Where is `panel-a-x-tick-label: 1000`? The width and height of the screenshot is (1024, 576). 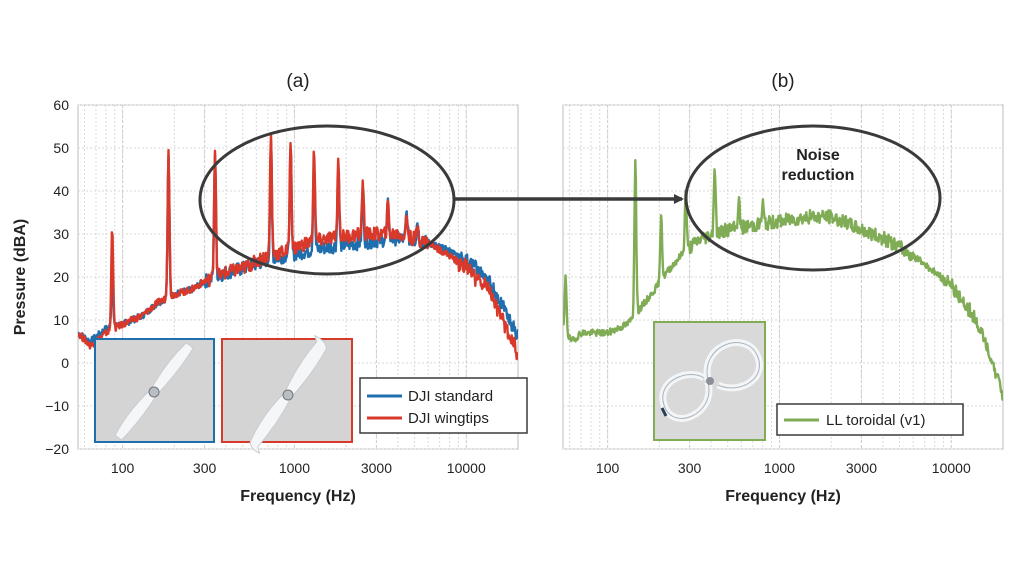
panel-a-x-tick-label: 1000 is located at coordinates (294, 468).